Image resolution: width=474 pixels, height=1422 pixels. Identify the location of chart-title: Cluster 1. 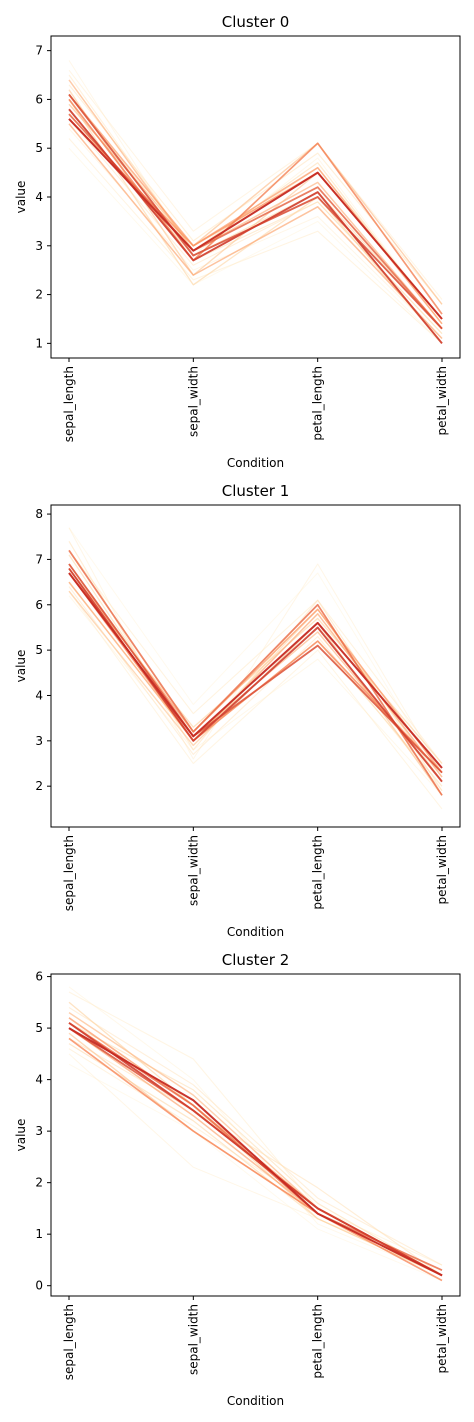
(256, 491).